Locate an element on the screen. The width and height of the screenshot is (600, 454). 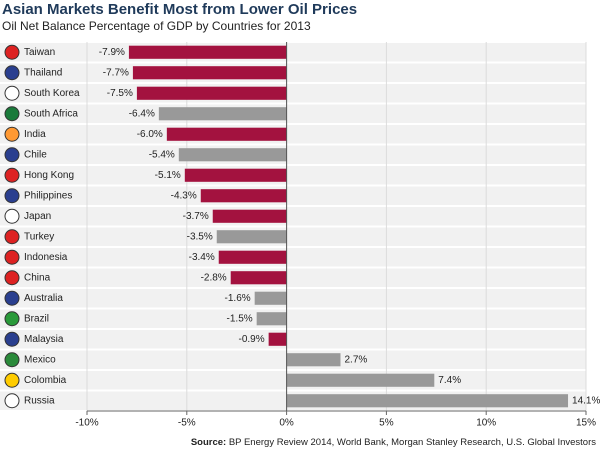
x-tick-label: 0% is located at coordinates (286, 423).